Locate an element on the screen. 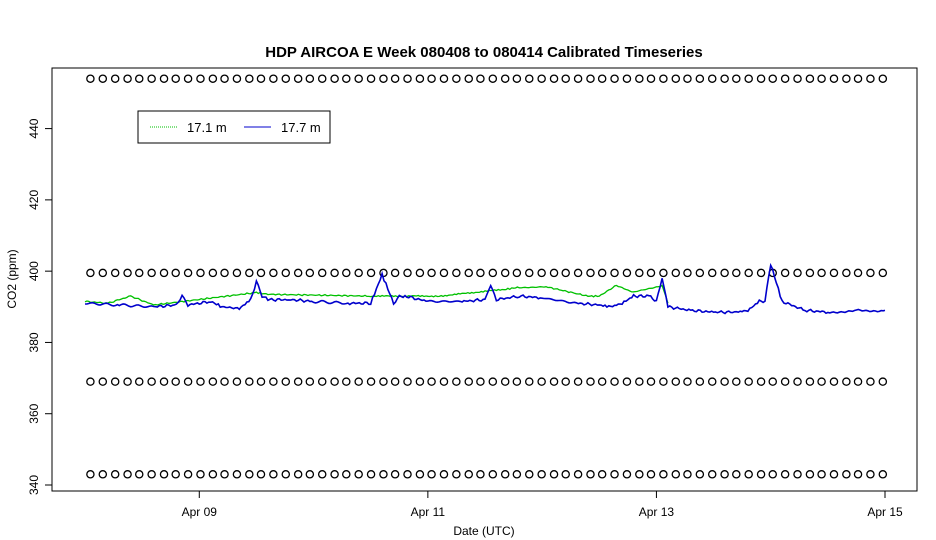  y-tick-label: 360 is located at coordinates (34, 413).